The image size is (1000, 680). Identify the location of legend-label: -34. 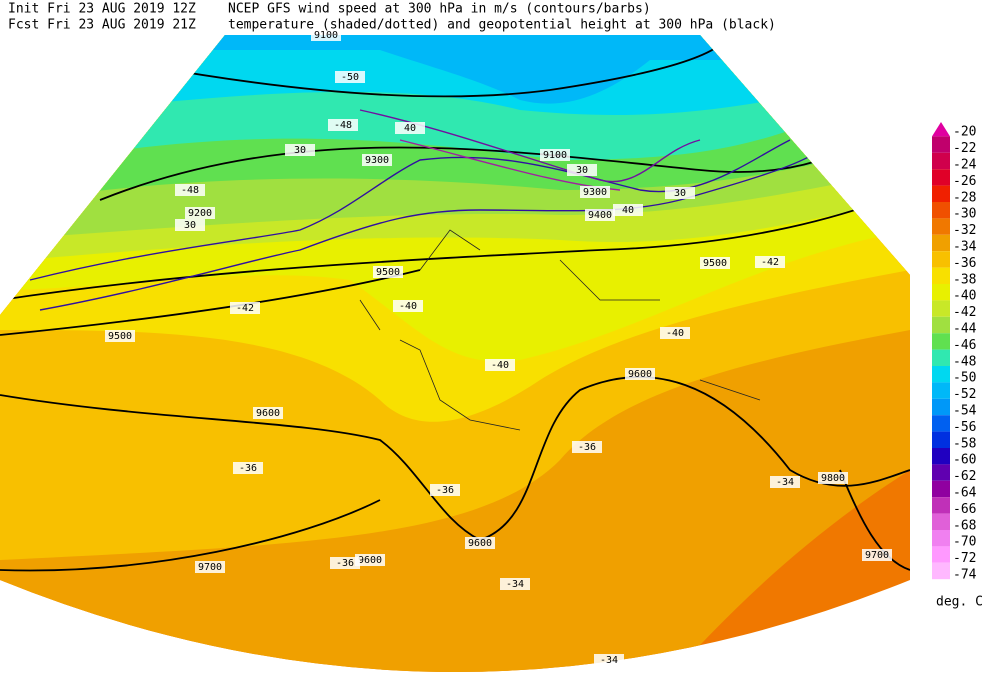
(965, 247).